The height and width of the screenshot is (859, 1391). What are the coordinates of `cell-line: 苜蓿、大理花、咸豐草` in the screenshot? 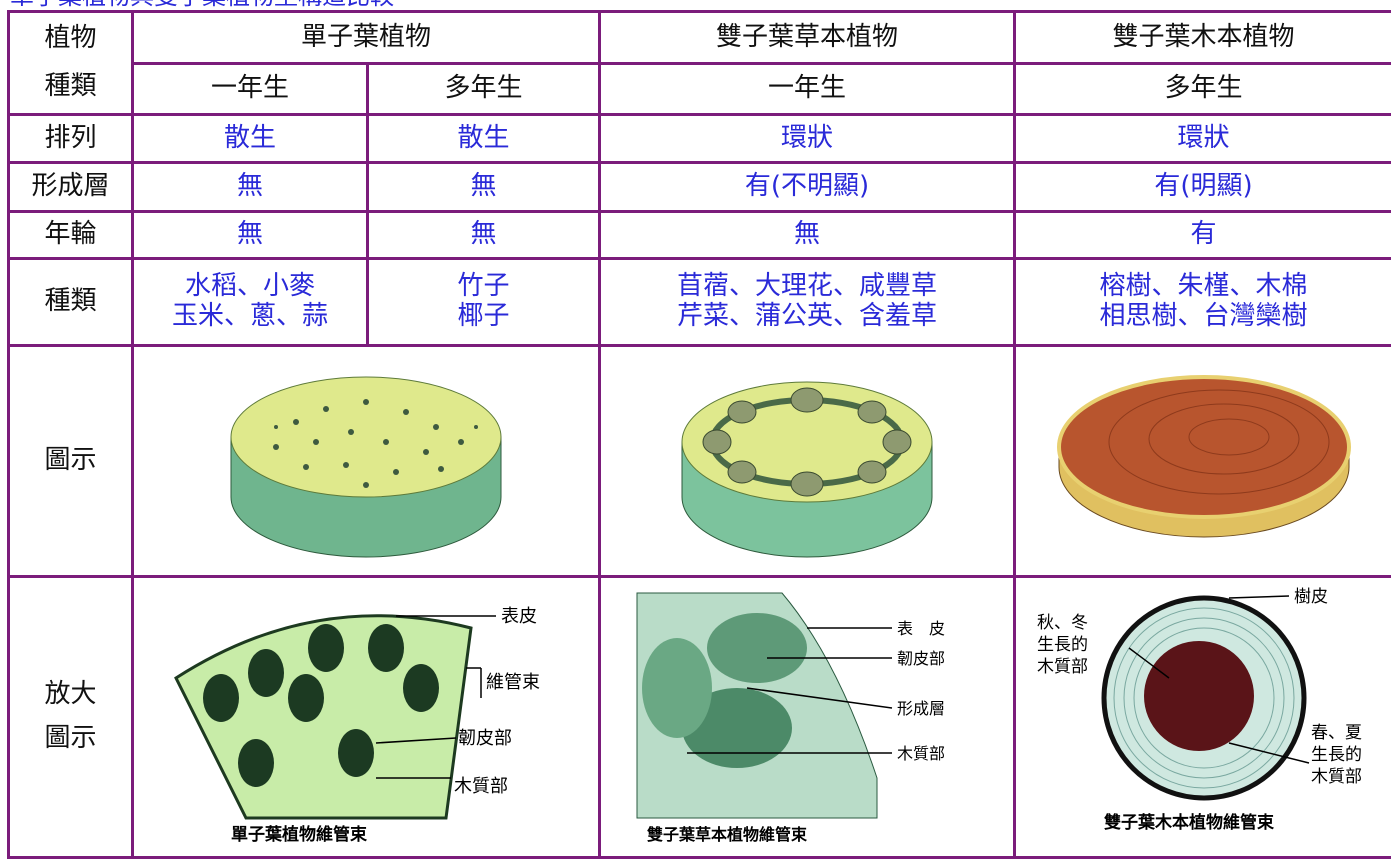 It's located at (807, 287).